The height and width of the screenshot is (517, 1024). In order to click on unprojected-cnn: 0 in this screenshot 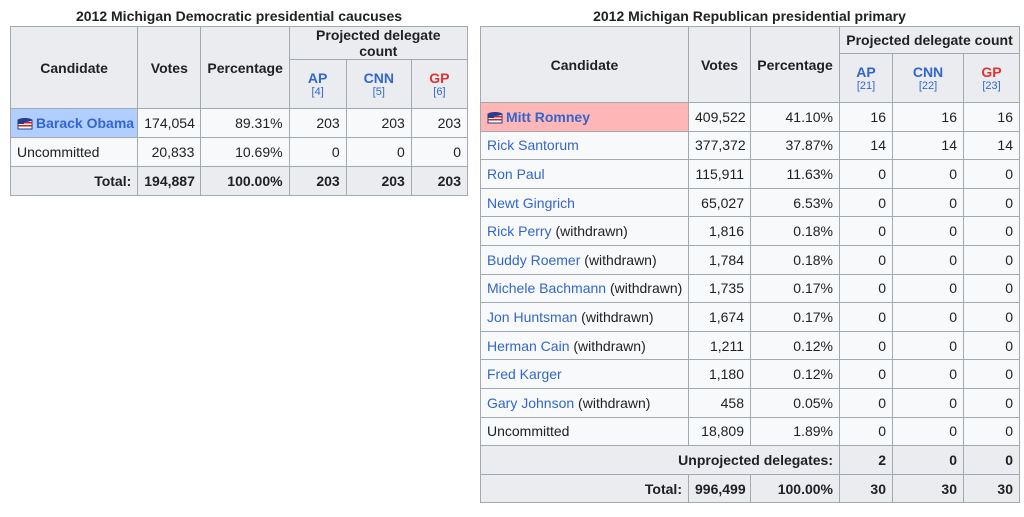, I will do `click(928, 460)`.